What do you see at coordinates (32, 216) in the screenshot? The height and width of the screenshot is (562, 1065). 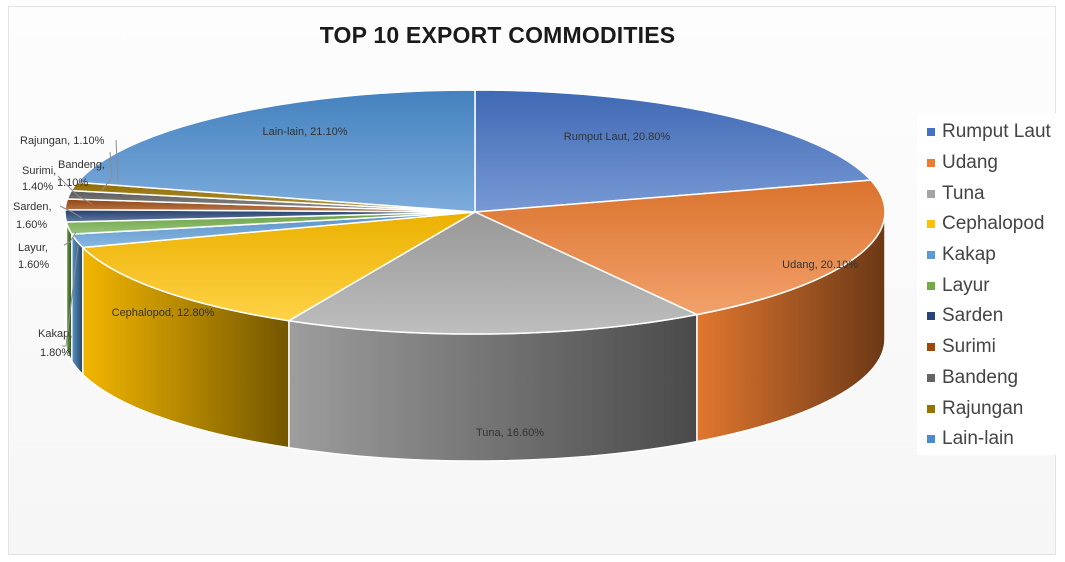 I see `data-label-sarden: Sarden, 1.60%` at bounding box center [32, 216].